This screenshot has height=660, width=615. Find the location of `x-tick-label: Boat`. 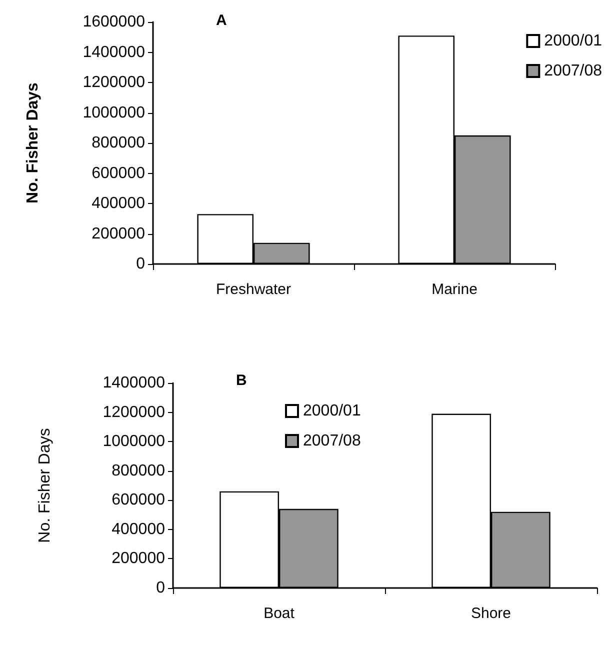

x-tick-label: Boat is located at coordinates (280, 613).